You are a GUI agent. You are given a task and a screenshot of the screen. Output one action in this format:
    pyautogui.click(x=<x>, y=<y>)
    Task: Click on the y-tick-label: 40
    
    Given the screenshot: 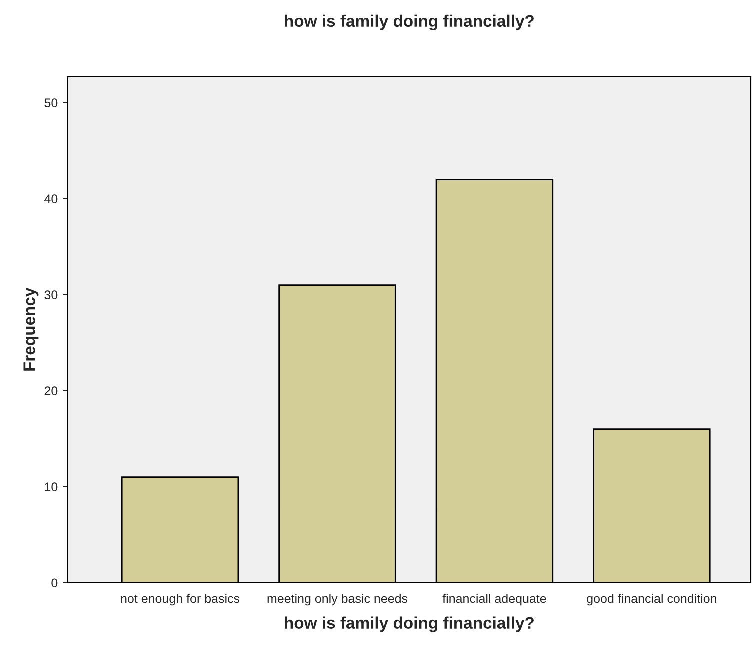 What is the action you would take?
    pyautogui.click(x=51, y=199)
    